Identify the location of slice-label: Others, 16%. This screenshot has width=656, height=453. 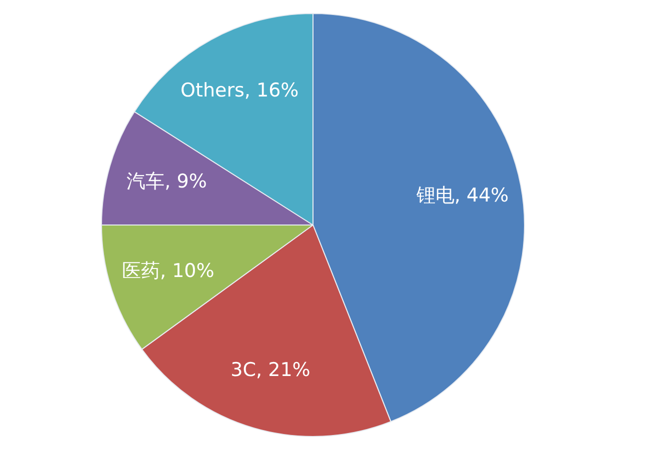
(239, 90).